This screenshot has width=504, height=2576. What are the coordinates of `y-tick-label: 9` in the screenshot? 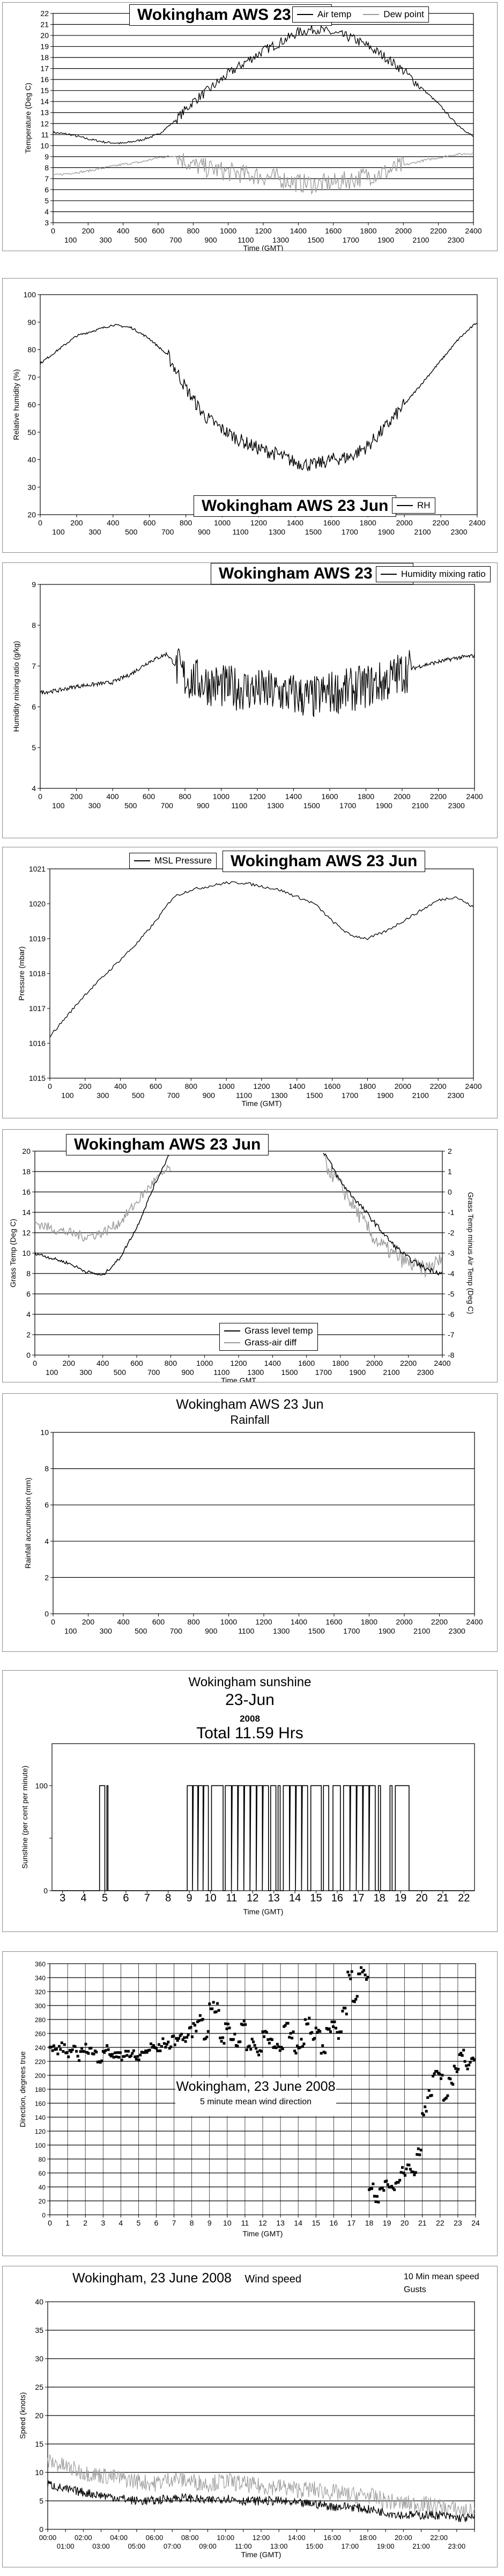 It's located at (34, 584).